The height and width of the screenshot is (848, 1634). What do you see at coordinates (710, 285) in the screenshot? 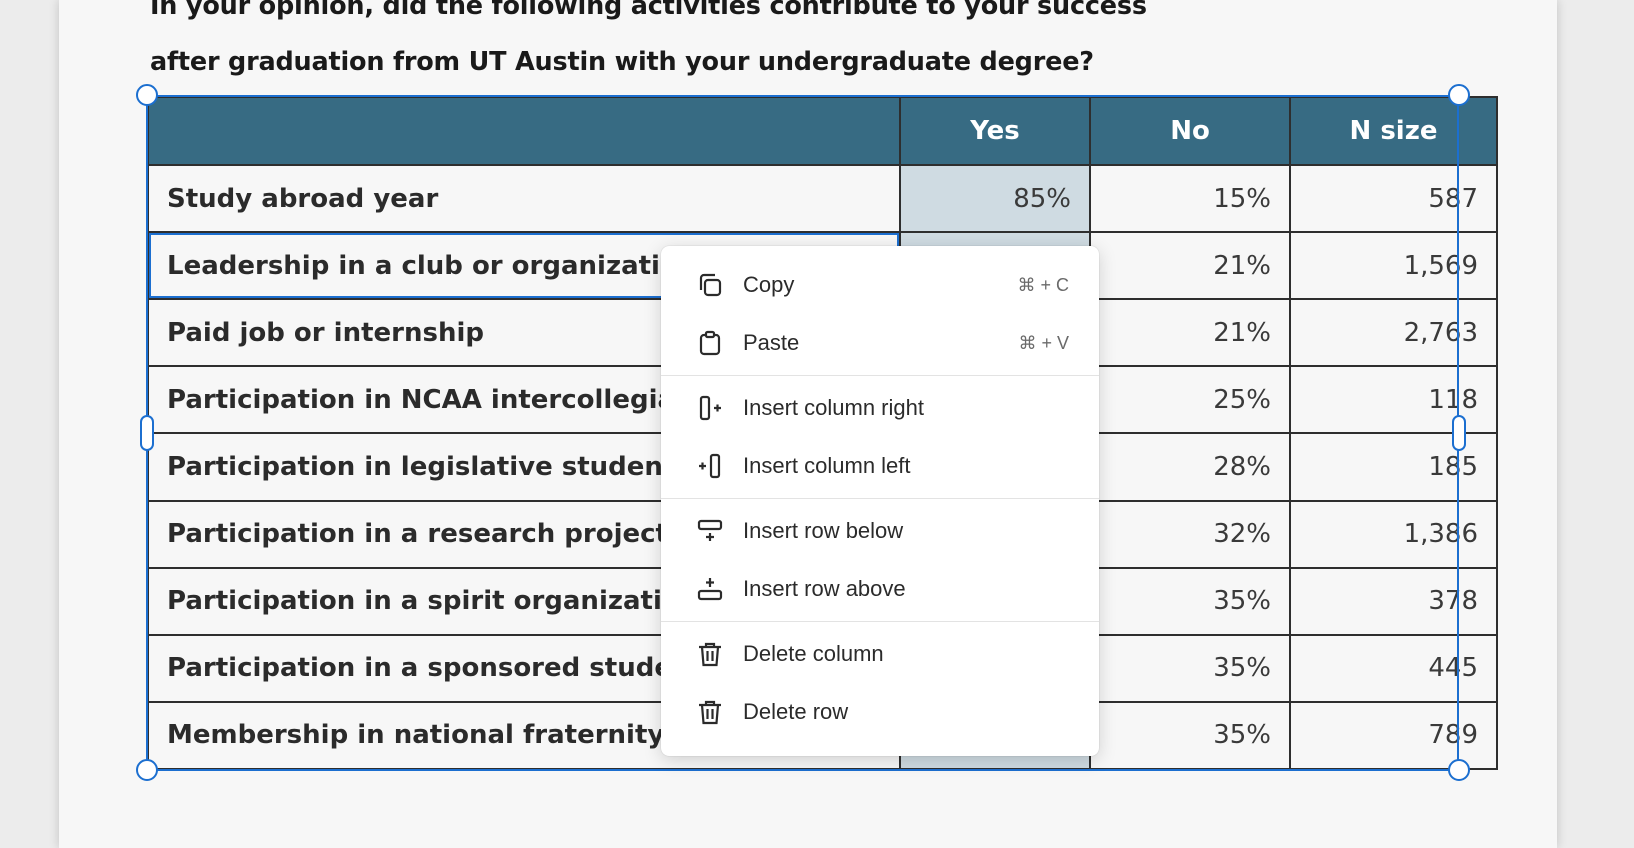
I see `copy-icon` at bounding box center [710, 285].